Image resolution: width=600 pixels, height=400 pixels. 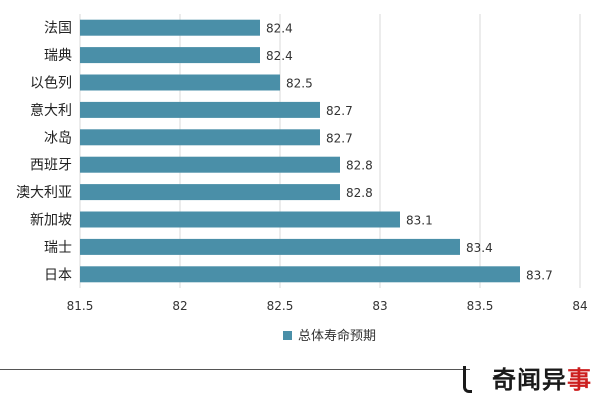 What do you see at coordinates (467, 379) in the screenshot?
I see `watermark-hook-icon` at bounding box center [467, 379].